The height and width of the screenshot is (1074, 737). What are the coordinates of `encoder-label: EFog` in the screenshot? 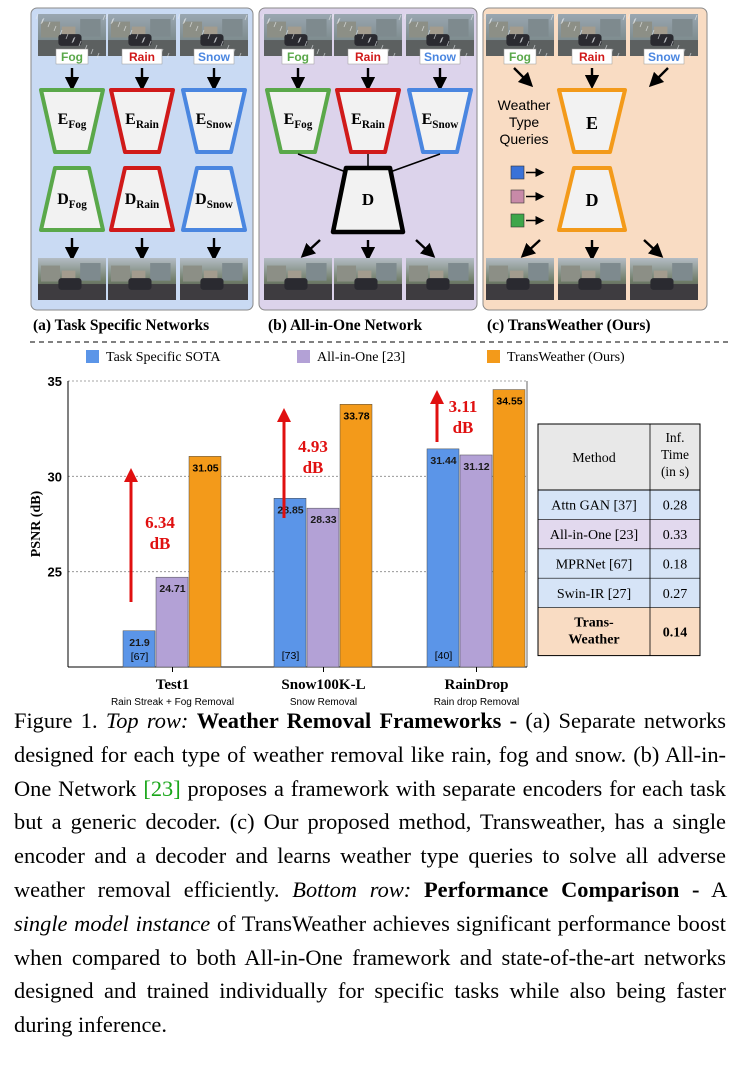 It's located at (72, 121).